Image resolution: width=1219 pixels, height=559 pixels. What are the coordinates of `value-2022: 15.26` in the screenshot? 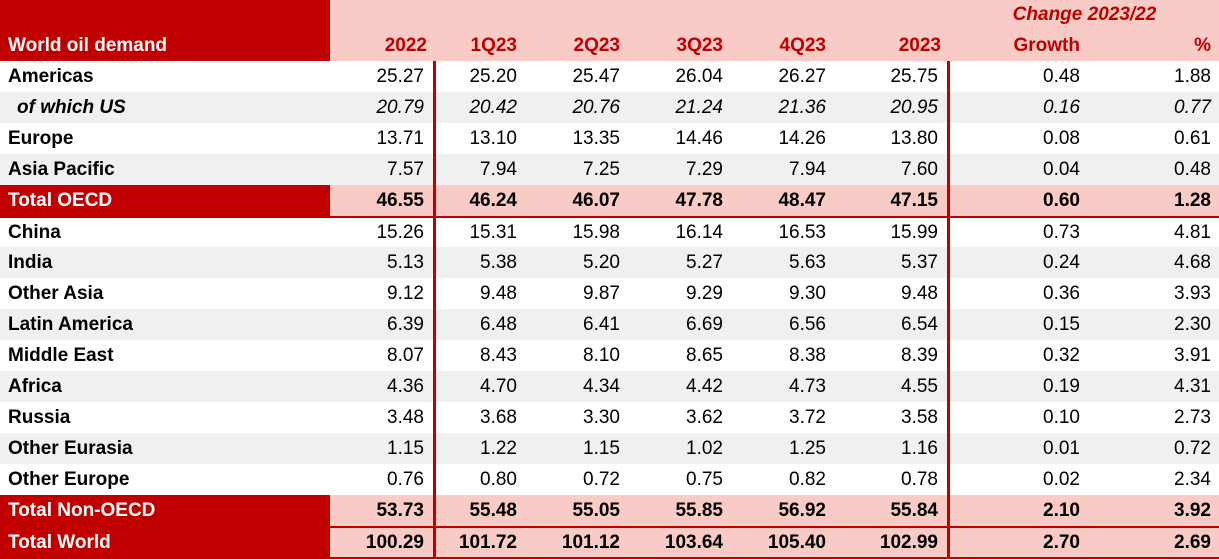 It's located at (383, 231).